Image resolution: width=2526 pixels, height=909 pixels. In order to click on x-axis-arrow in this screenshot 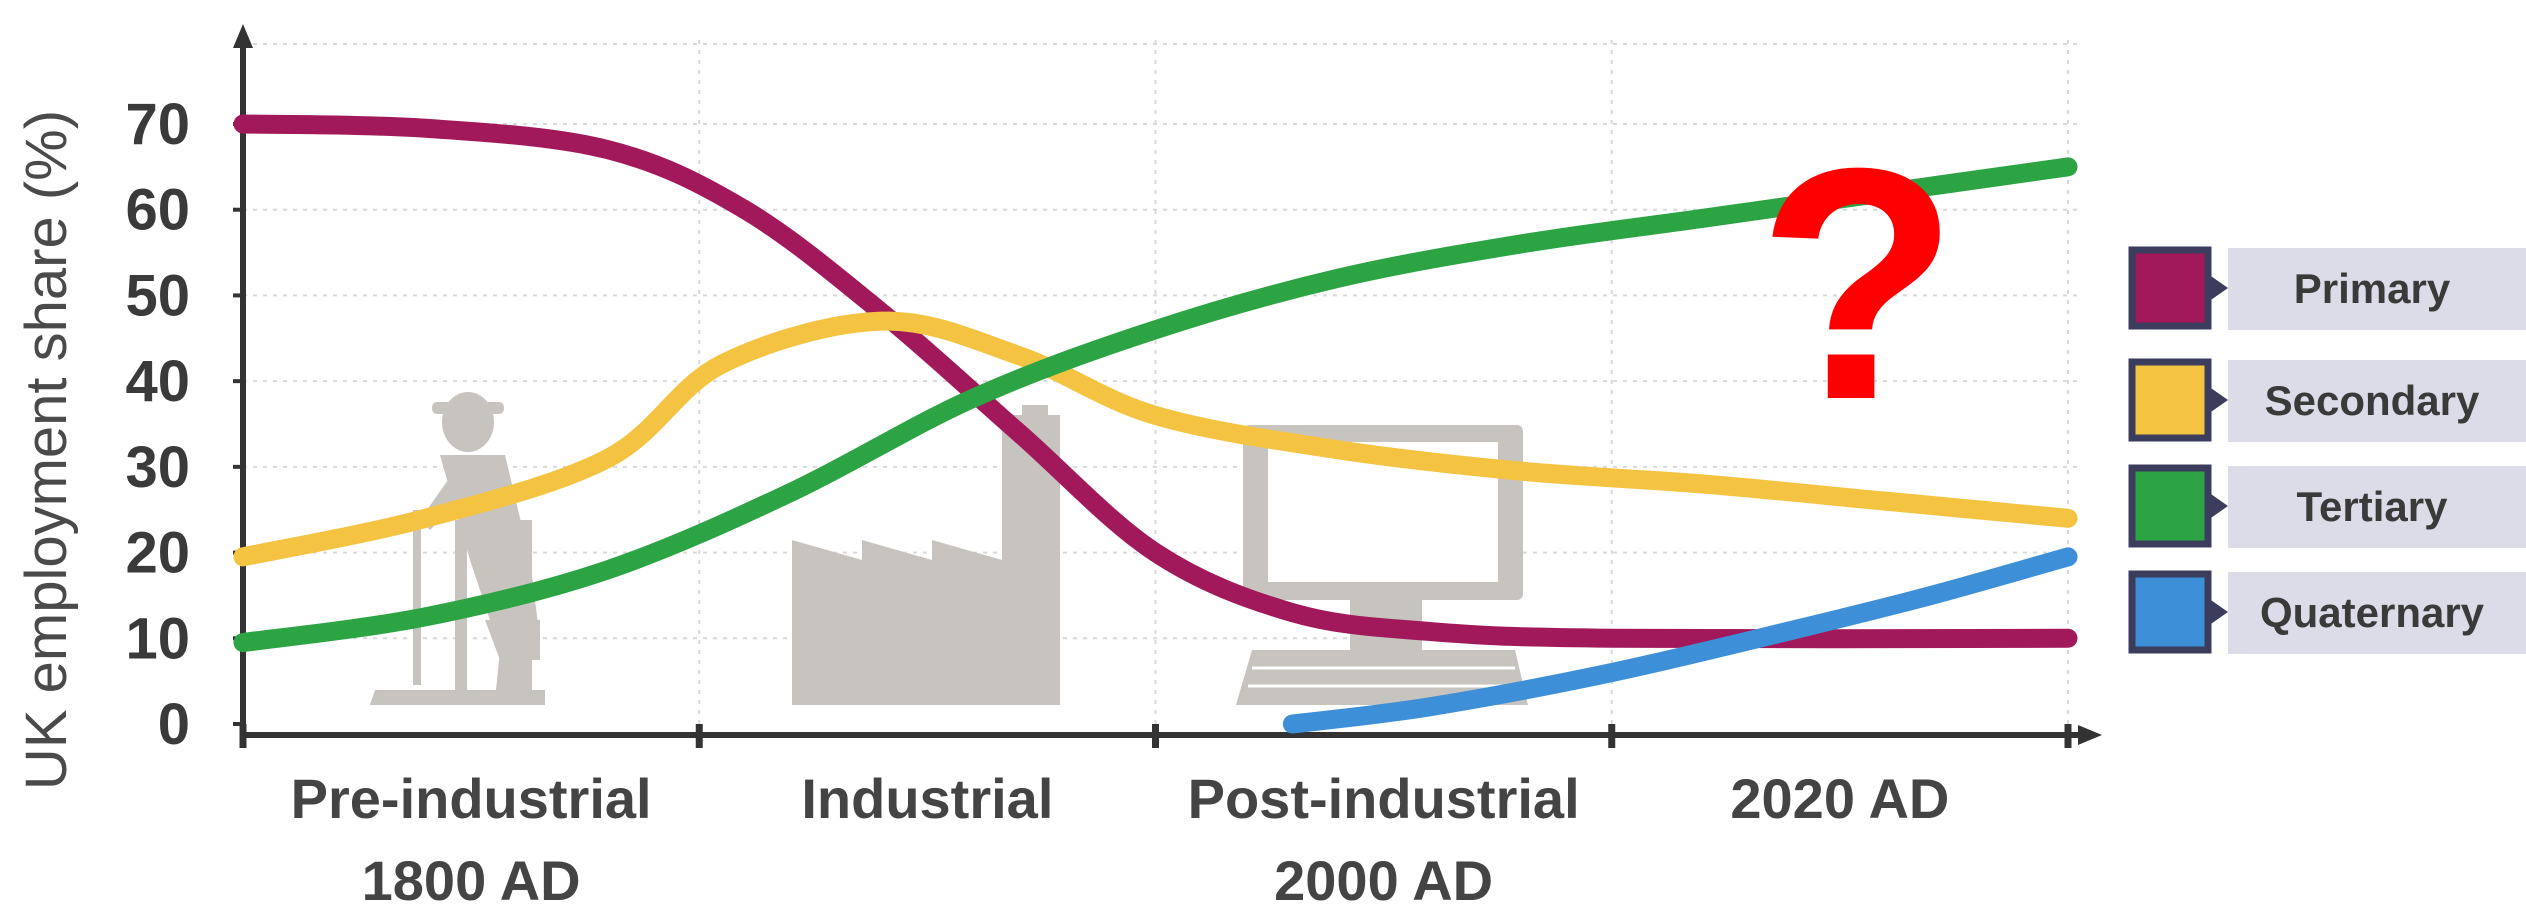, I will do `click(2090, 735)`.